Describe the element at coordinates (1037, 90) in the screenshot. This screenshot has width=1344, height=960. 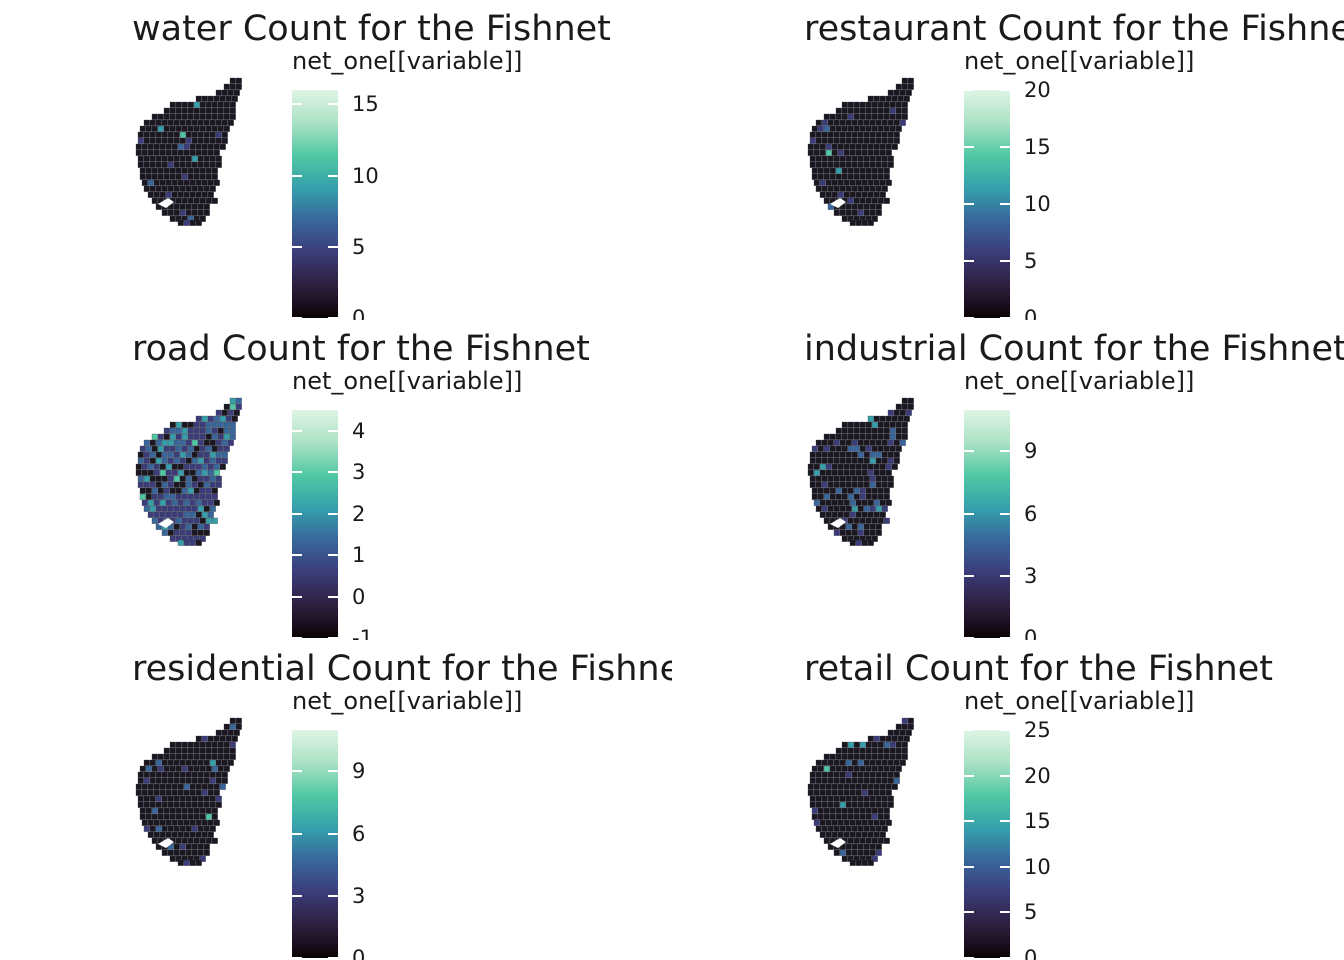
I see `tick-label: 20` at that location.